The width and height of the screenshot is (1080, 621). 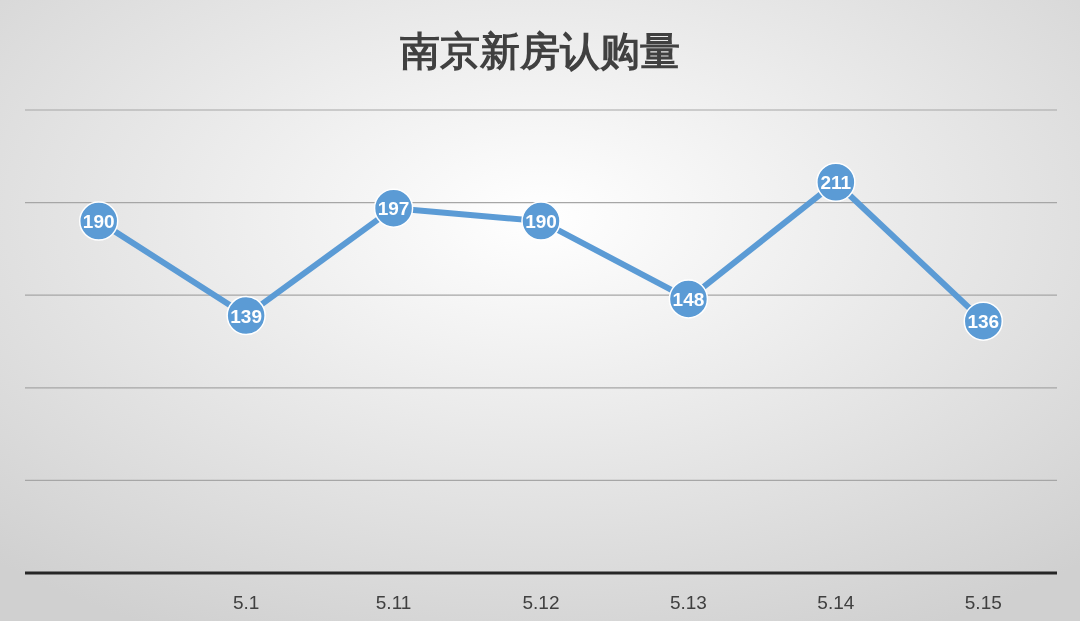 I want to click on data-label: 139, so click(x=246, y=316).